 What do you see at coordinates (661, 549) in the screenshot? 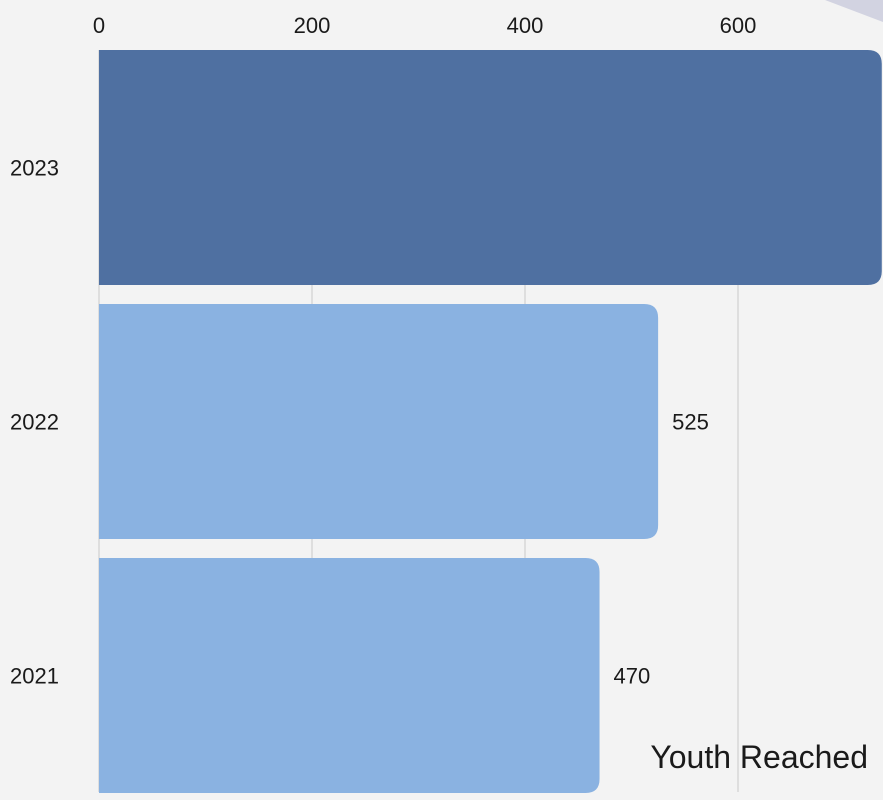
I see `value-labels: 525 470` at bounding box center [661, 549].